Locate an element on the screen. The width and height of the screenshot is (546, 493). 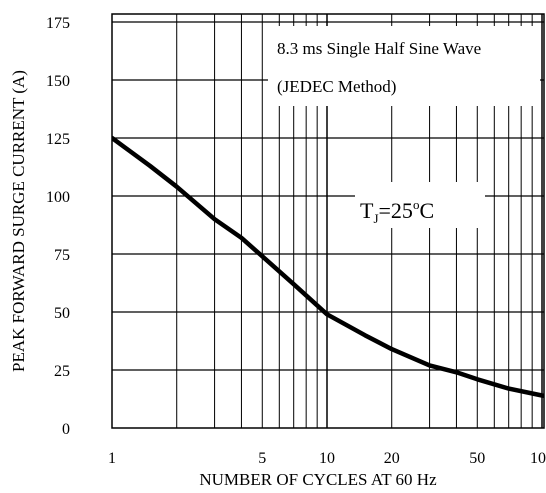
annotation-line-1: 8.3 ms Single Half Sine Wave is located at coordinates (379, 48).